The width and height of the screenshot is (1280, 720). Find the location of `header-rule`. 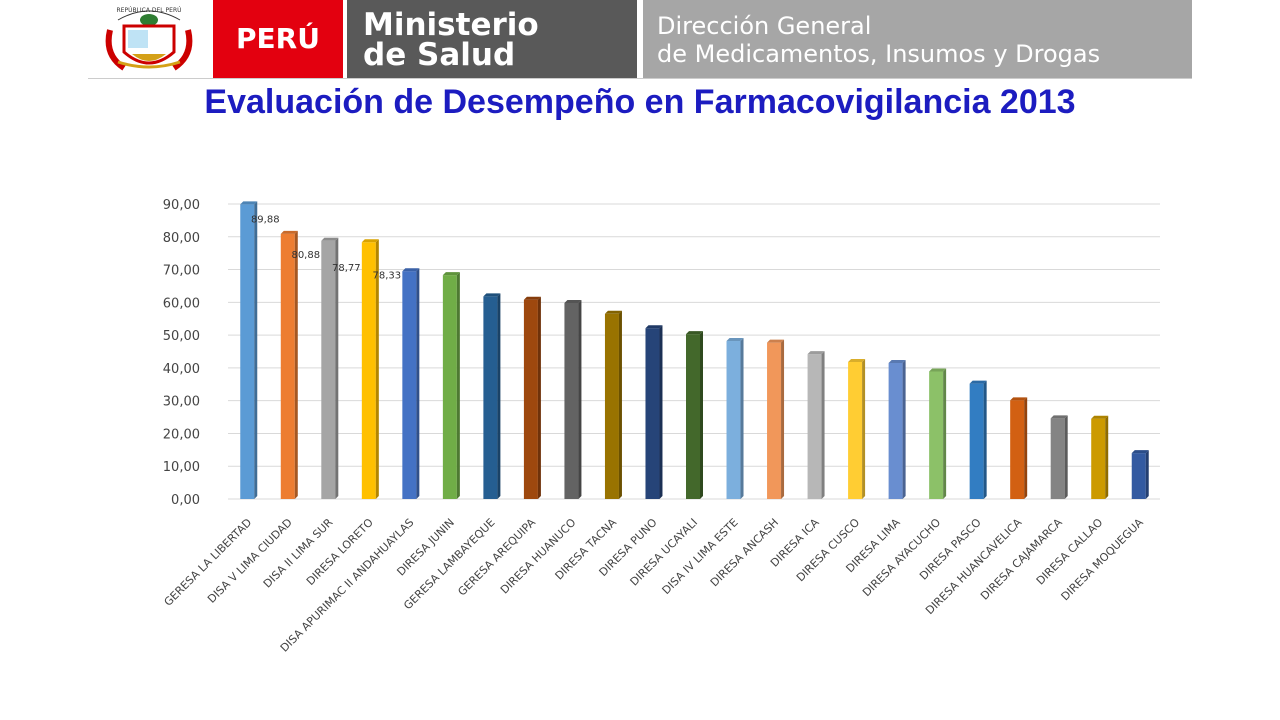

header-rule is located at coordinates (640, 78).